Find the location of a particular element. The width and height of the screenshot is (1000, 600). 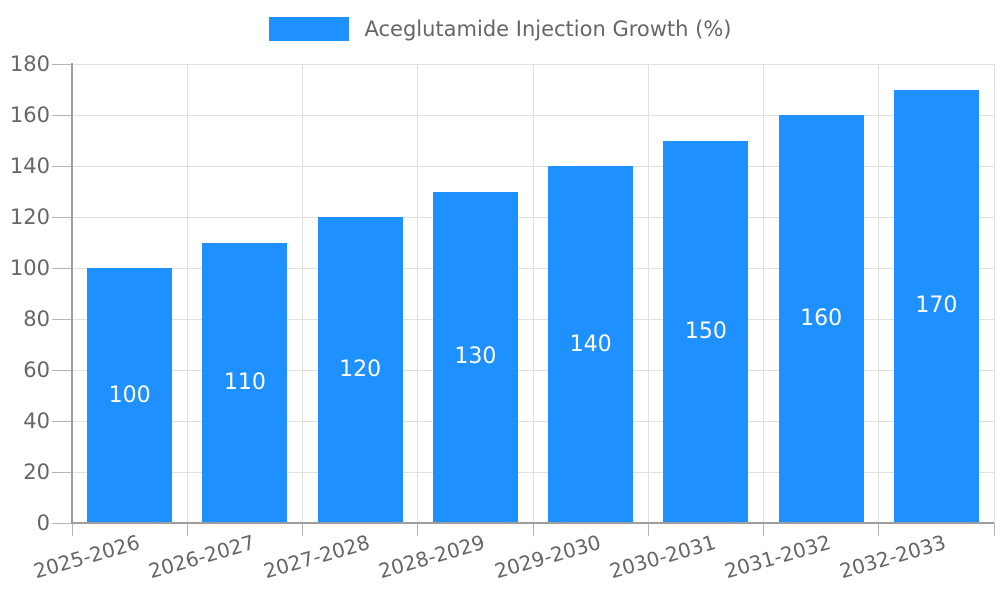

bar-value-label: 130 is located at coordinates (475, 357).